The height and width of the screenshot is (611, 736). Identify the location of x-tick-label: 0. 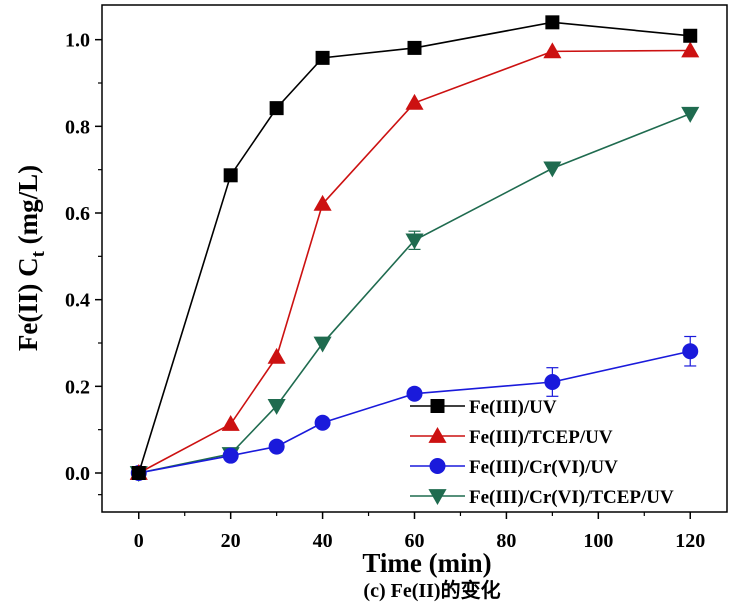
(139, 541).